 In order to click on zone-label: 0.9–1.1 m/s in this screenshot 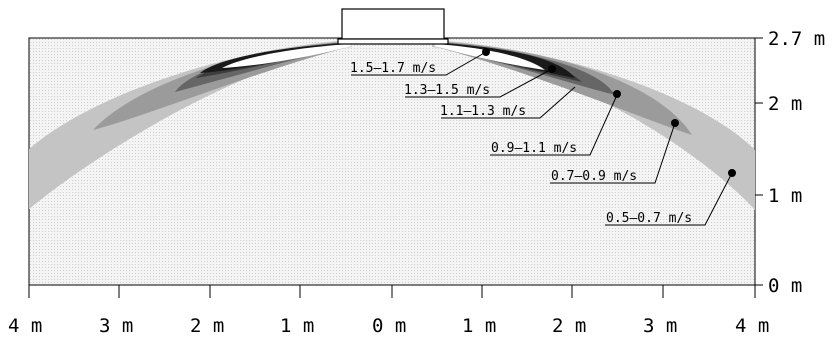, I will do `click(534, 148)`.